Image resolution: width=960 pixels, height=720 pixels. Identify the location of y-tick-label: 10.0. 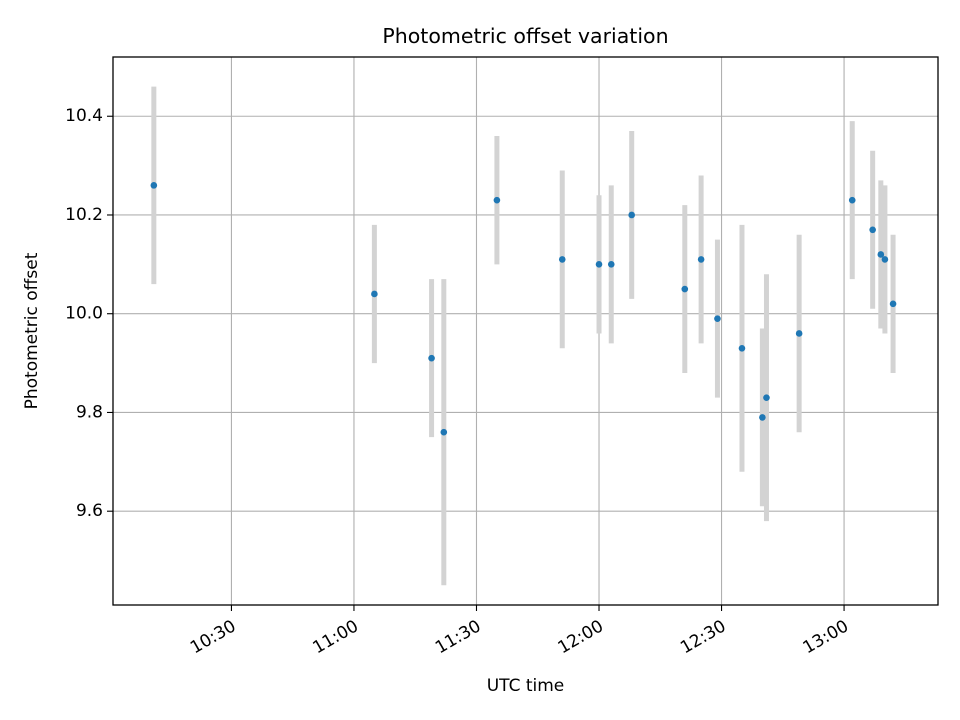
(84, 314).